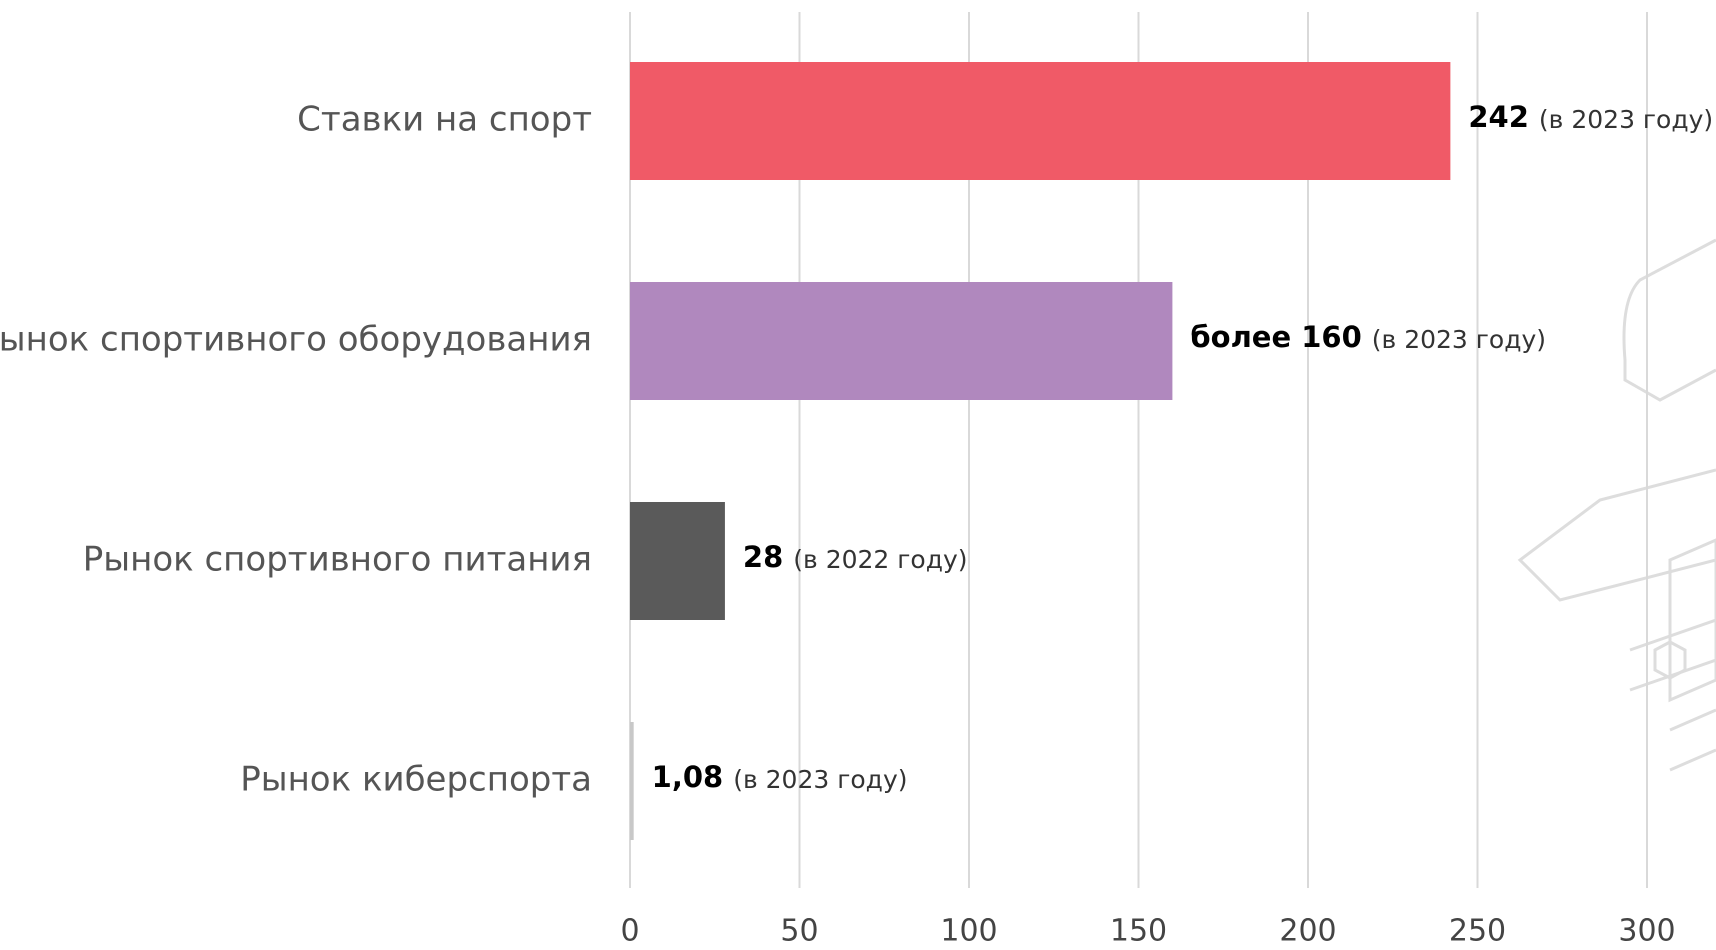 This screenshot has width=1716, height=950. What do you see at coordinates (880, 559) in the screenshot?
I see `value-note: (в 2022 году)` at bounding box center [880, 559].